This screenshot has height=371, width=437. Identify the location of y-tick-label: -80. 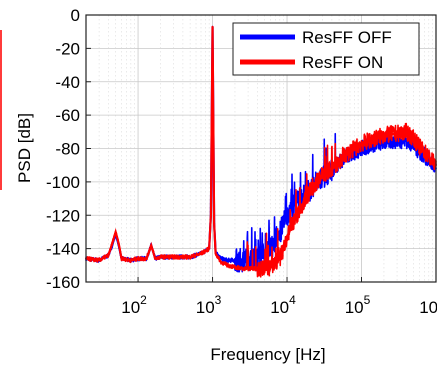
(67, 149).